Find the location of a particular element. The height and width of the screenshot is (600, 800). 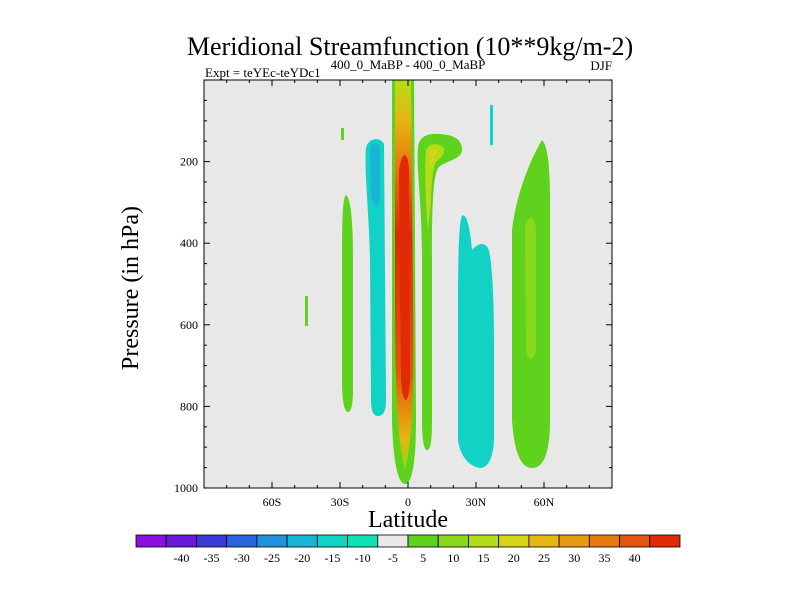

contour-southern-subtropical-positive is located at coordinates (347, 303).